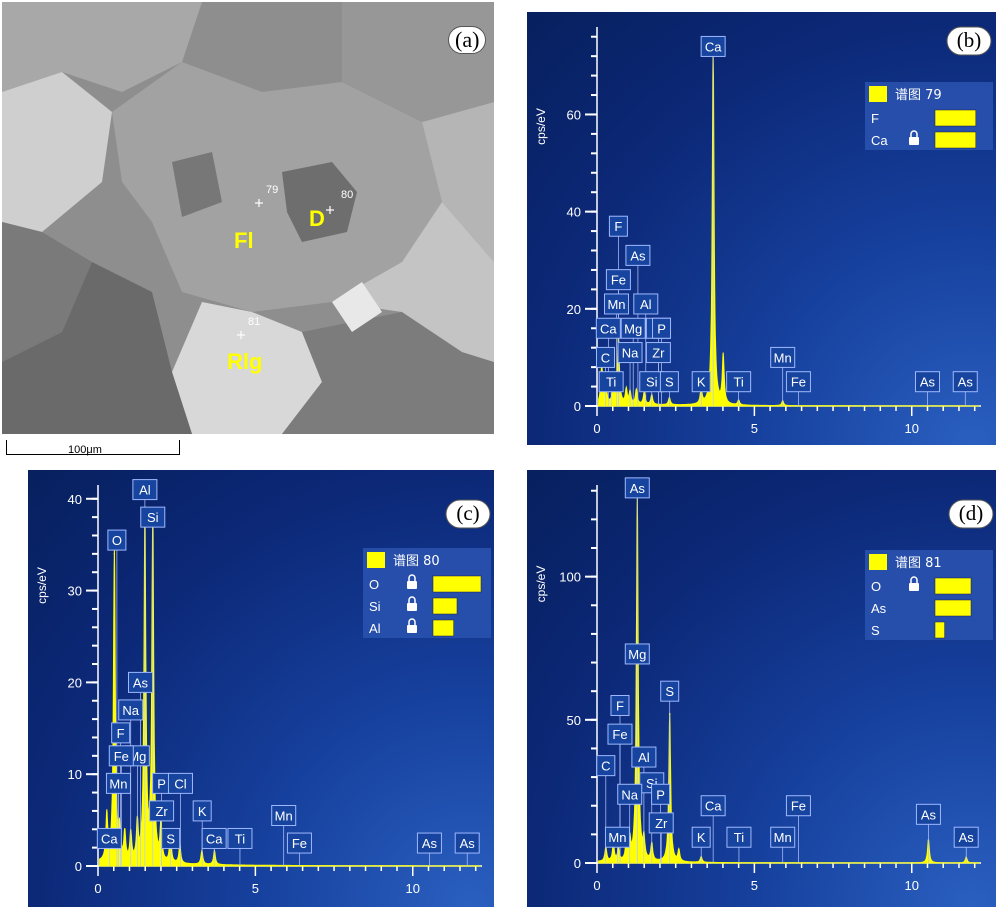 This screenshot has height=907, width=1000. What do you see at coordinates (618, 226) in the screenshot?
I see `element-label: F` at bounding box center [618, 226].